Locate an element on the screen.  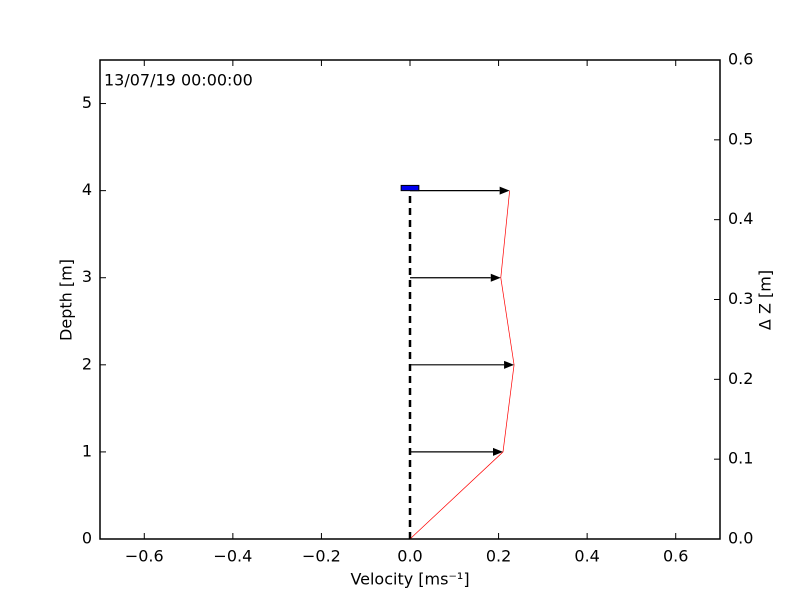
y2-tick-label: 0.3 is located at coordinates (740, 298).